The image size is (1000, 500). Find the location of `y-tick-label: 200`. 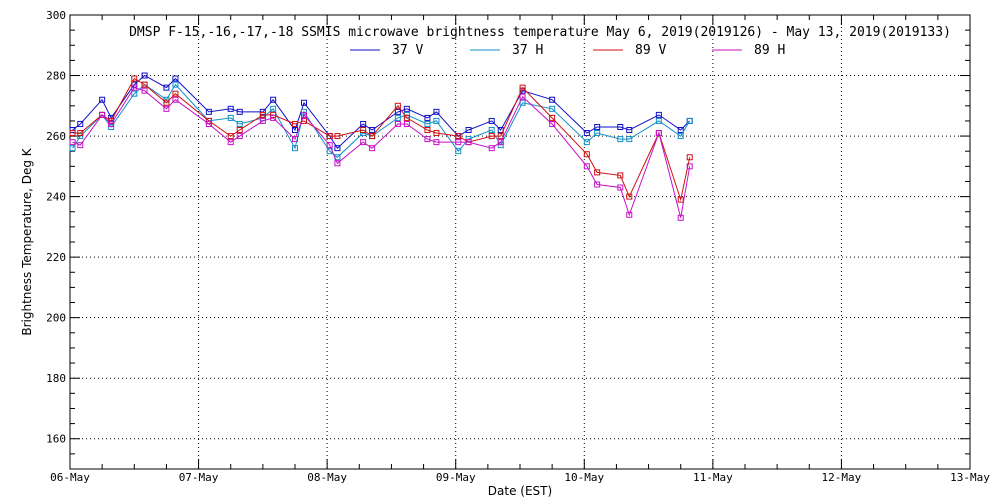

y-tick-label: 200 is located at coordinates (56, 318).